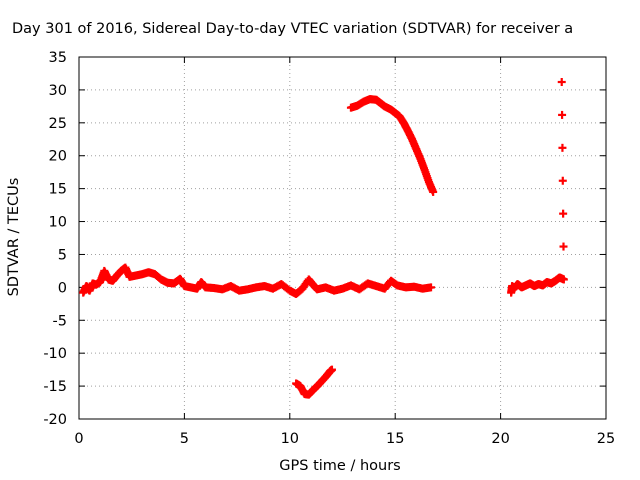  What do you see at coordinates (55, 354) in the screenshot?
I see `y-tick-label: -10` at bounding box center [55, 354].